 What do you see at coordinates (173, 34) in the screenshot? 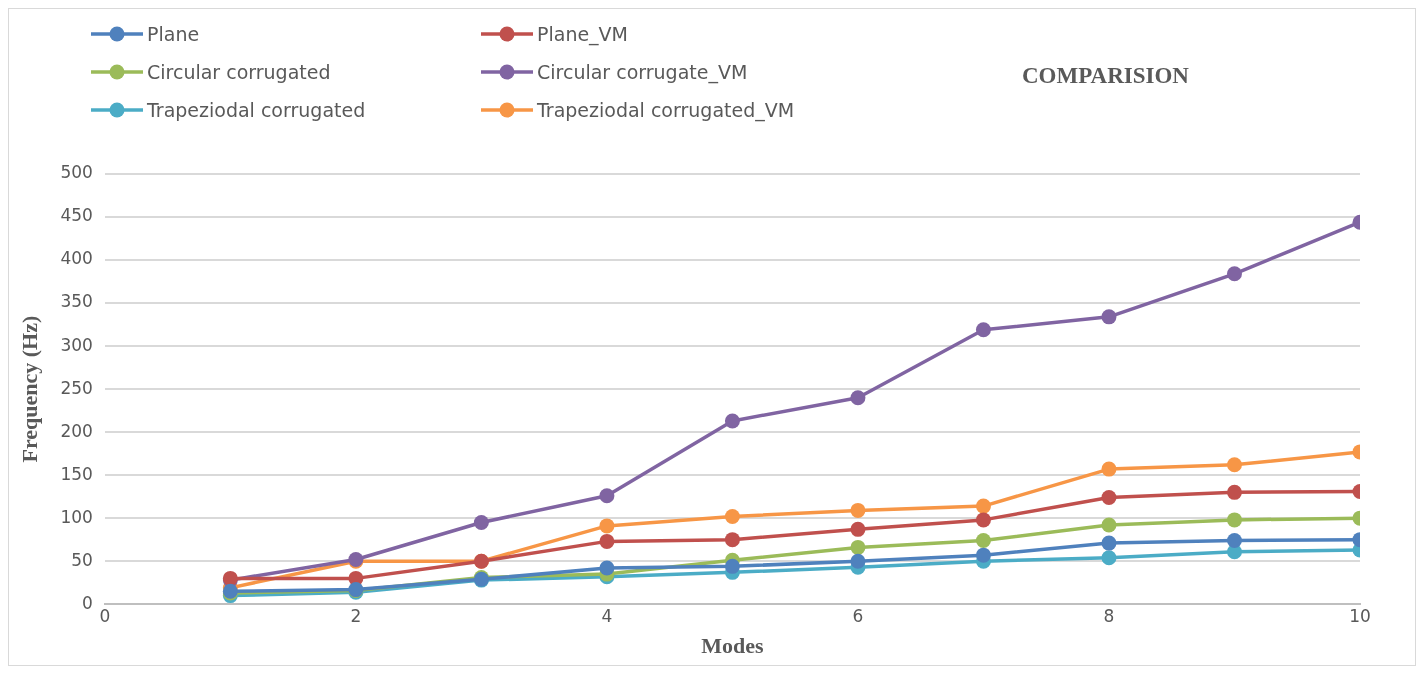
I see `legend-label: Plane` at bounding box center [173, 34].